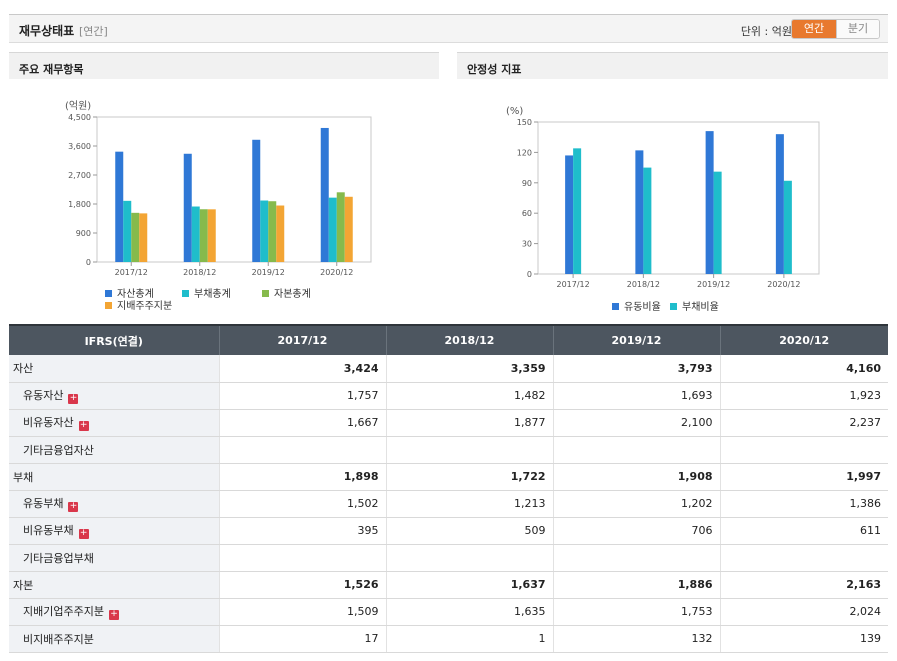 The image size is (897, 661). Describe the element at coordinates (814, 29) in the screenshot. I see `tab-annual: 연간` at that location.